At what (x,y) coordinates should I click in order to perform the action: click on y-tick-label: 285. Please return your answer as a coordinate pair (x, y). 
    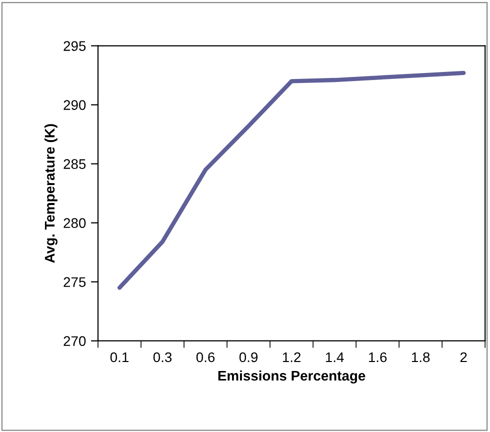
    Looking at the image, I should click on (75, 164).